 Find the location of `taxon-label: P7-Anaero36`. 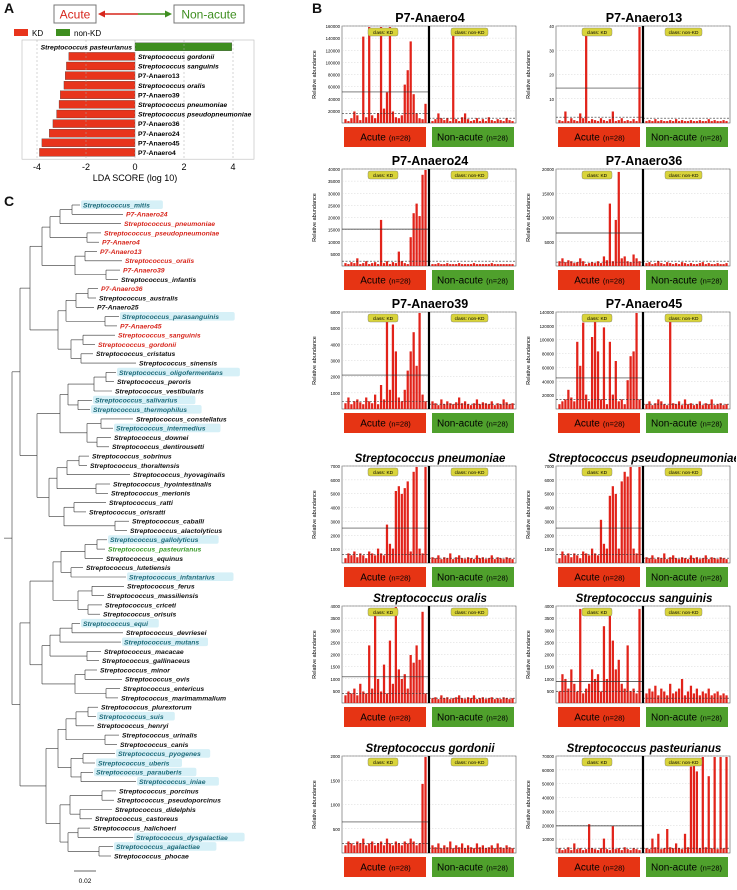

taxon-label: P7-Anaero36 is located at coordinates (122, 289).